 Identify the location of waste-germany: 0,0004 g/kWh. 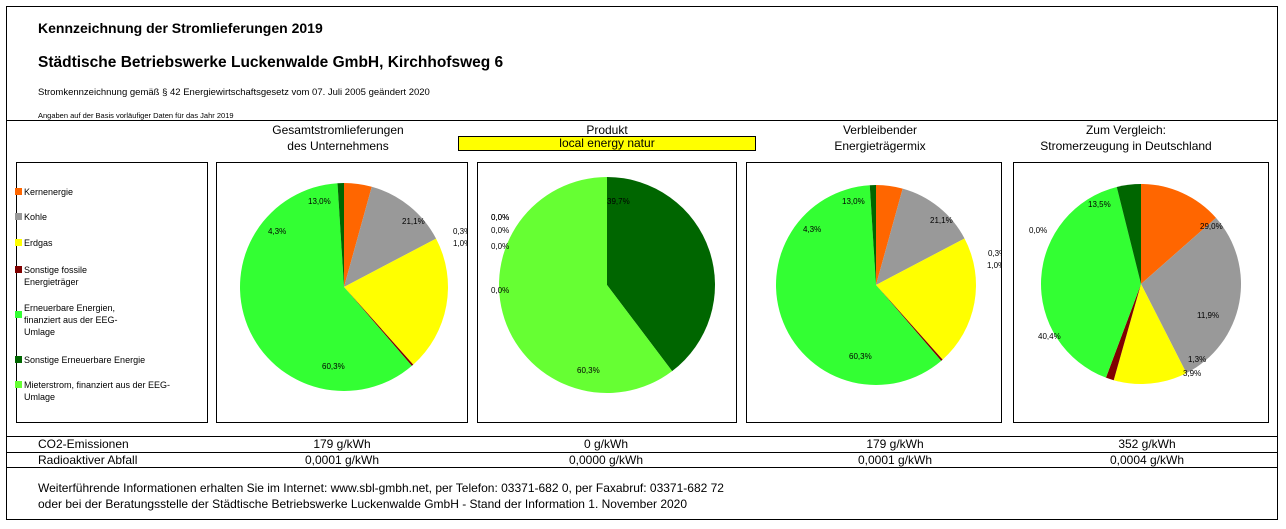
(1147, 460).